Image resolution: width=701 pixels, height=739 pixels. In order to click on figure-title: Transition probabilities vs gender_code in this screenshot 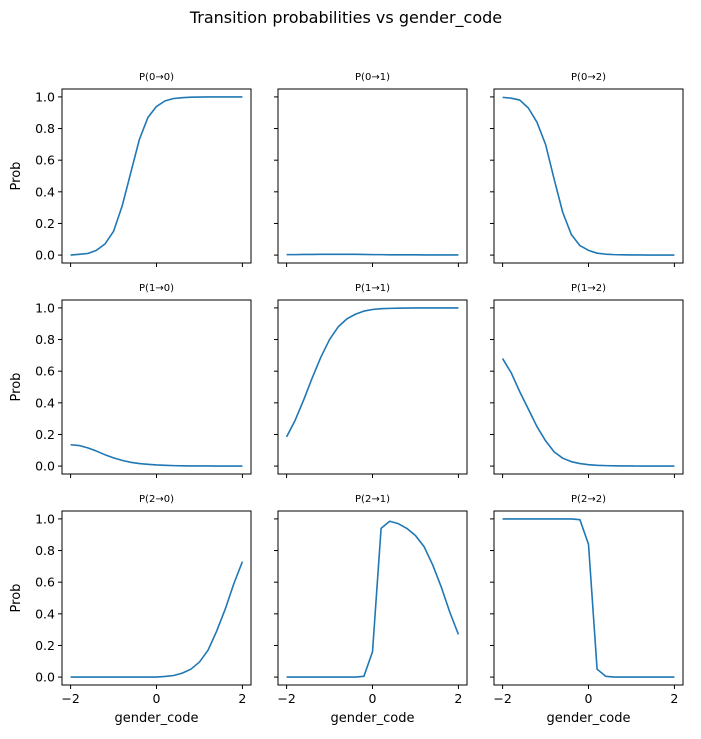, I will do `click(345, 18)`.